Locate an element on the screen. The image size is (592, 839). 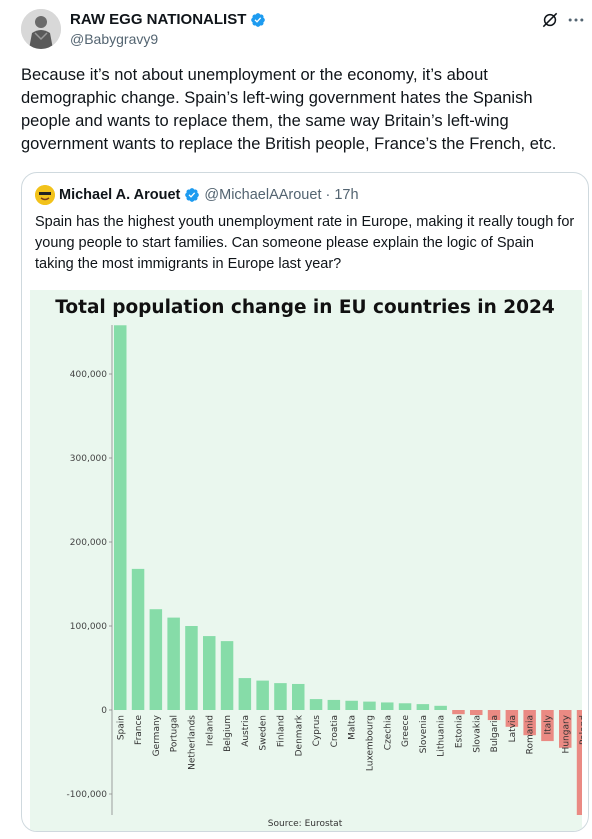
x-label-malta: Malta is located at coordinates (353, 727).